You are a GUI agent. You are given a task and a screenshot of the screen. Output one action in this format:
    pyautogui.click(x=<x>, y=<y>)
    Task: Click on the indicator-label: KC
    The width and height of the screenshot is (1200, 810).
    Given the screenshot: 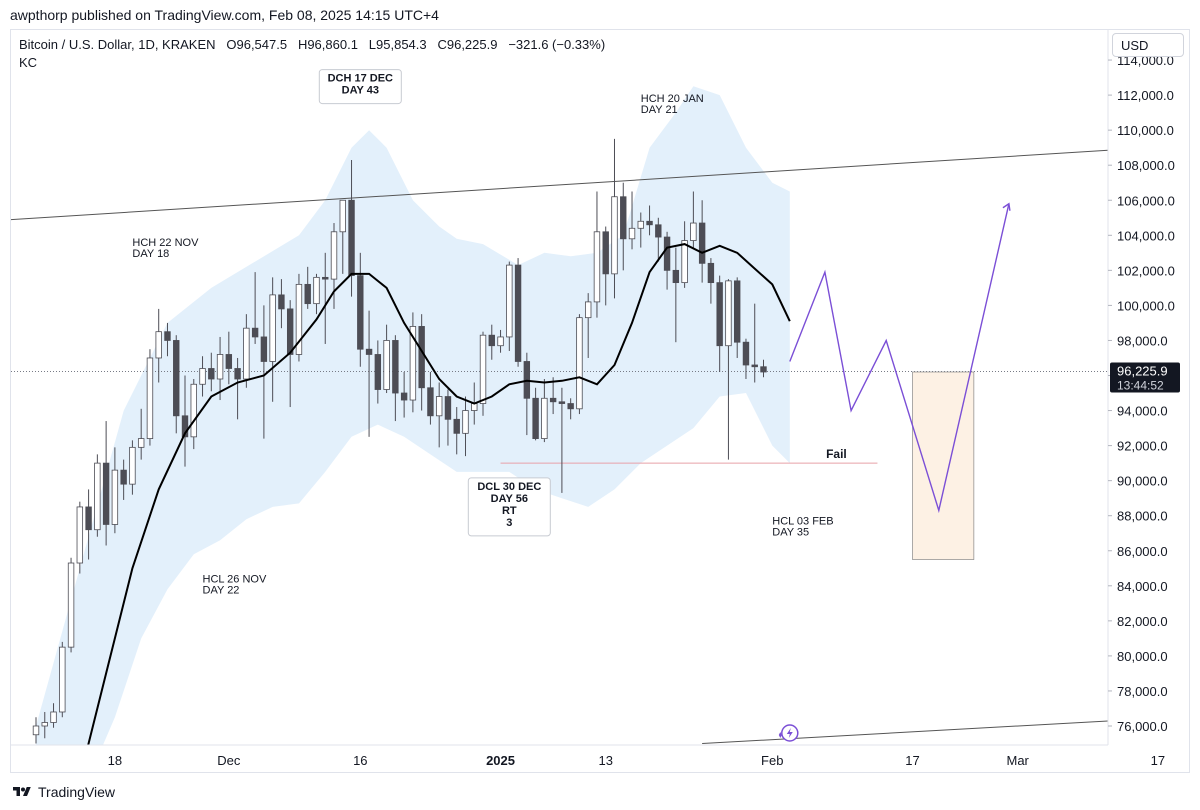 What is the action you would take?
    pyautogui.click(x=28, y=62)
    